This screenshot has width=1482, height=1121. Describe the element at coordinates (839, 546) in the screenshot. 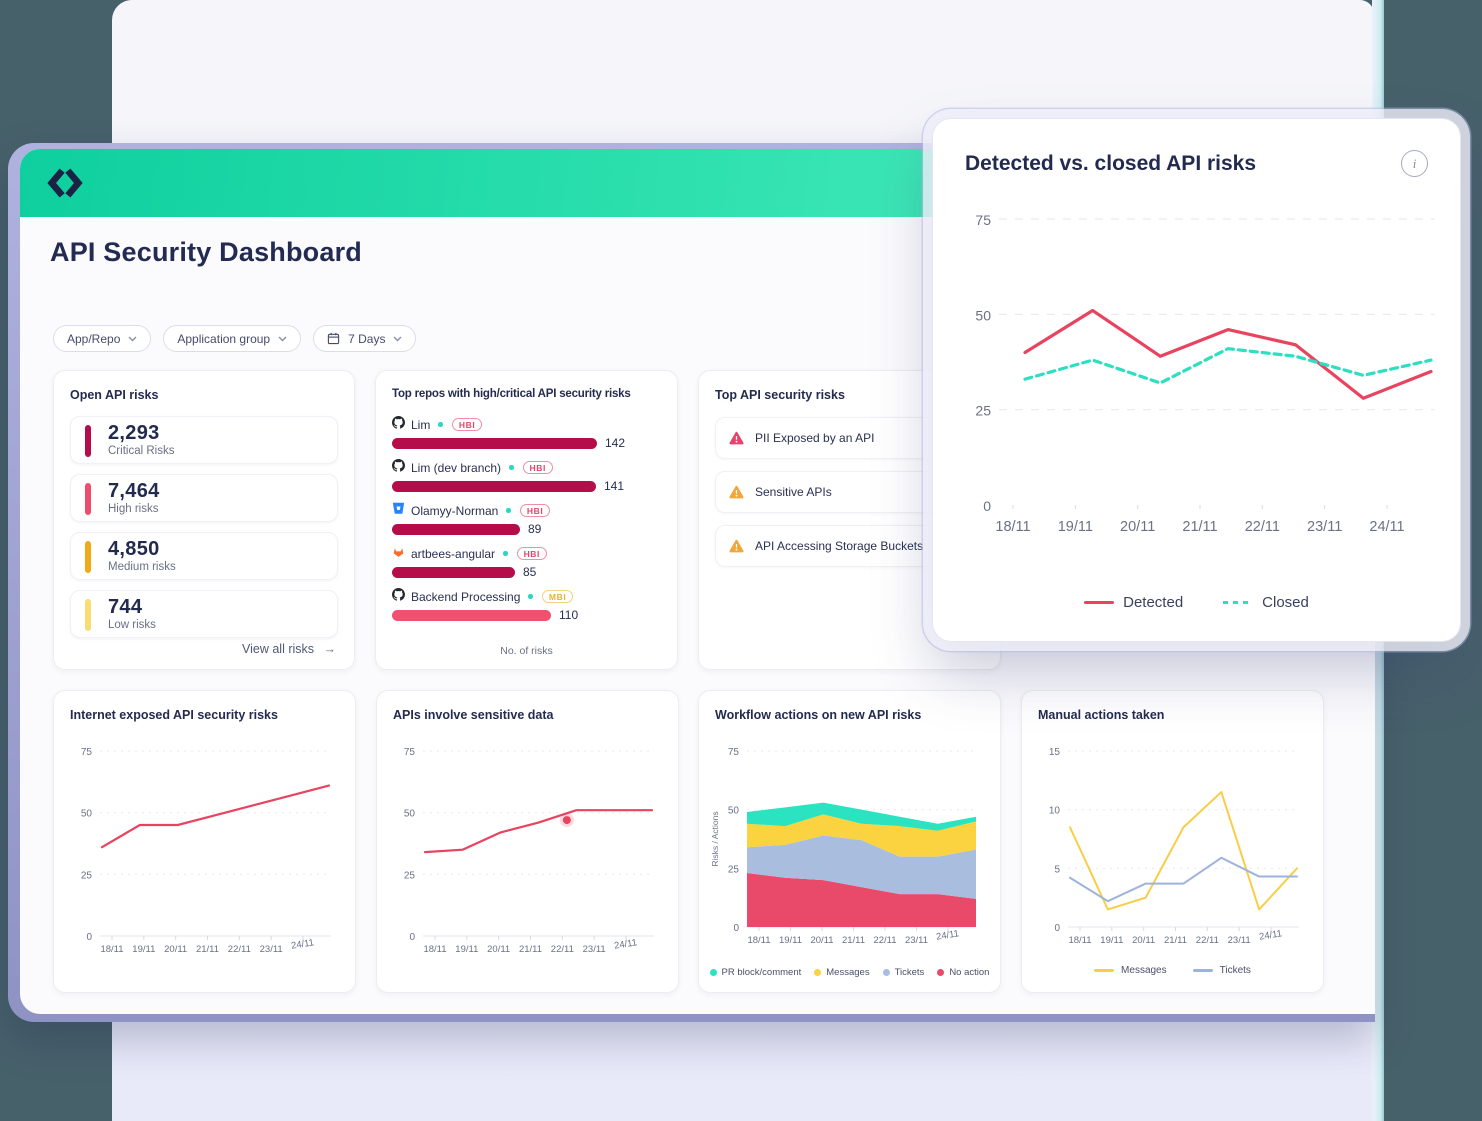

I see `risk-label: API Accessing Storage Buckets` at that location.